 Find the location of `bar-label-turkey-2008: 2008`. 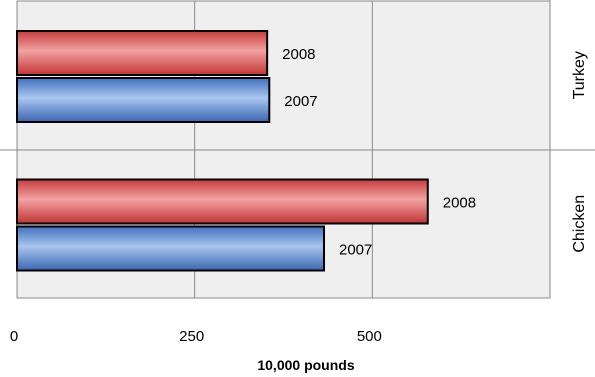

bar-label-turkey-2008: 2008 is located at coordinates (298, 54).